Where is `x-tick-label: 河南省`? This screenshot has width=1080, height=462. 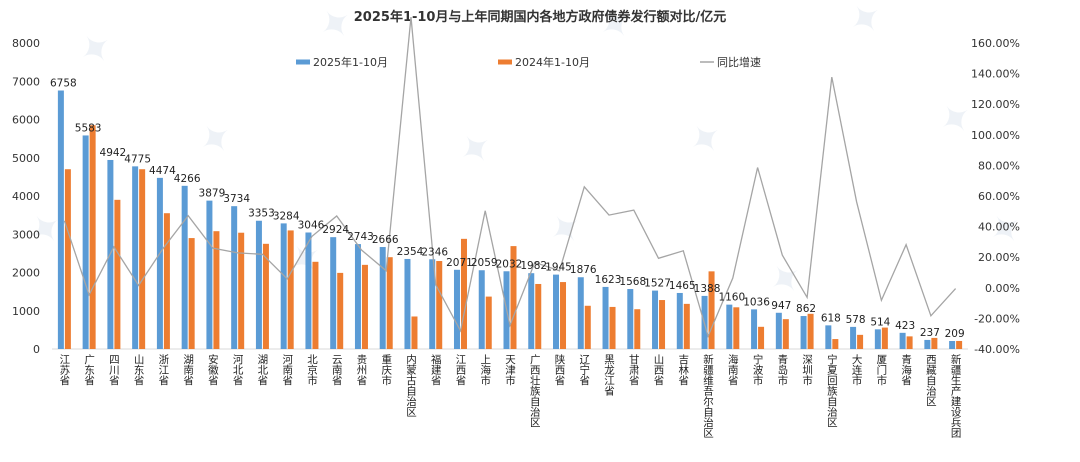
x-tick-label: 河南省 is located at coordinates (287, 370).